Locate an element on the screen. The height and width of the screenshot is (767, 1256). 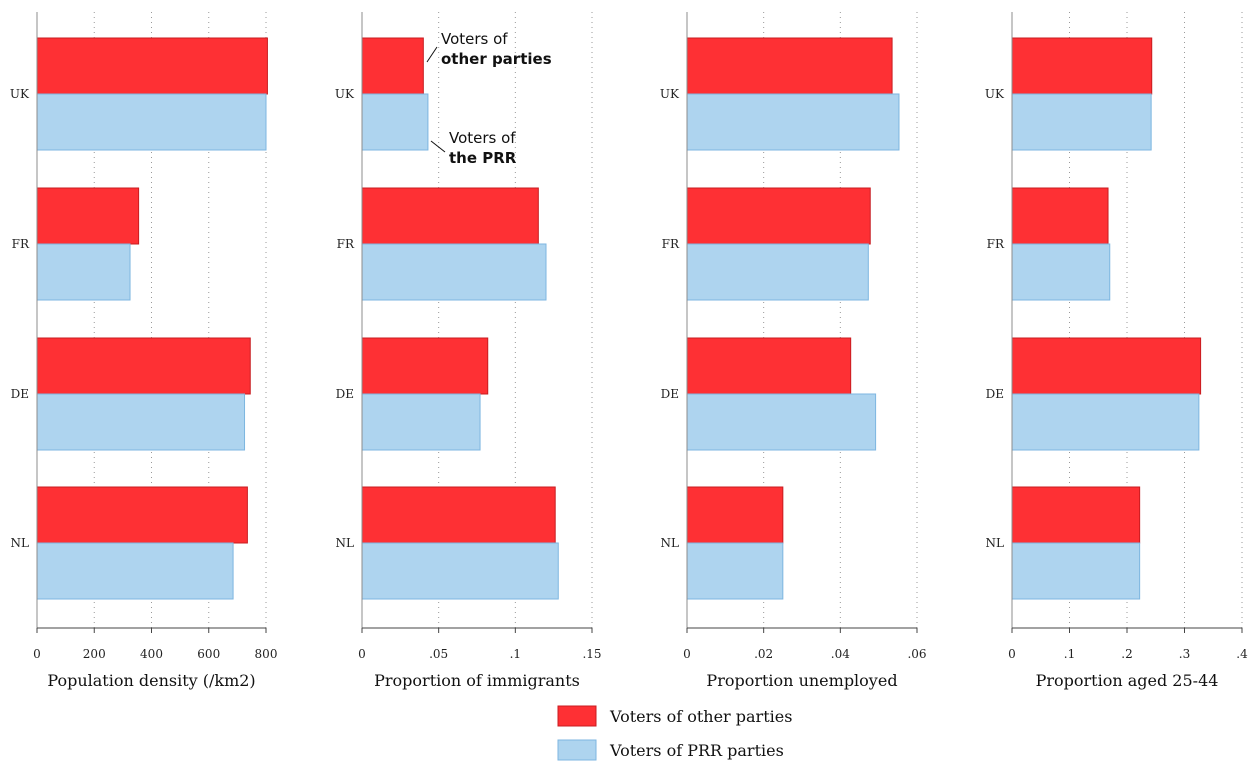
annotation-other-line1: Voters of is located at coordinates (474, 39).